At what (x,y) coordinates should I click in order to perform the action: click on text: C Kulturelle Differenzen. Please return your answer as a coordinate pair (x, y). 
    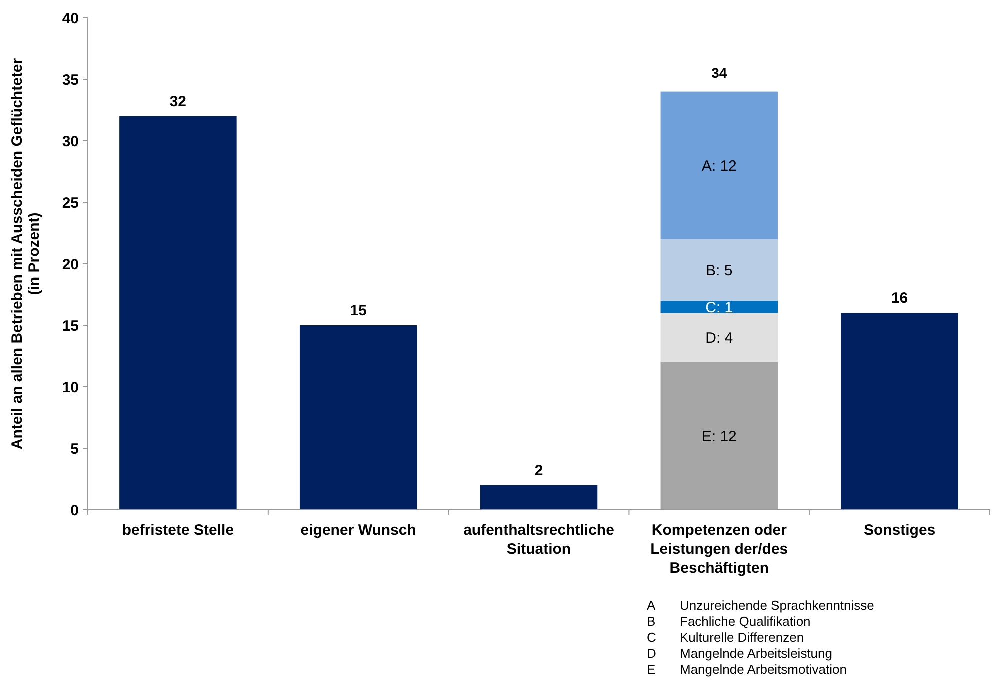
    Looking at the image, I should click on (725, 637).